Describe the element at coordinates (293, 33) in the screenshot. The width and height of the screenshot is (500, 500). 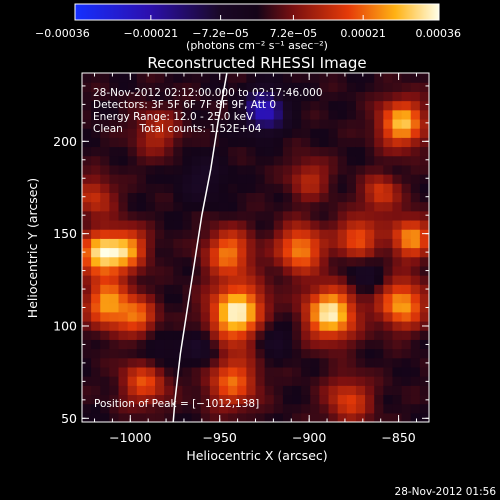
I see `colorbar-tick-label: 7.2e−05` at that location.